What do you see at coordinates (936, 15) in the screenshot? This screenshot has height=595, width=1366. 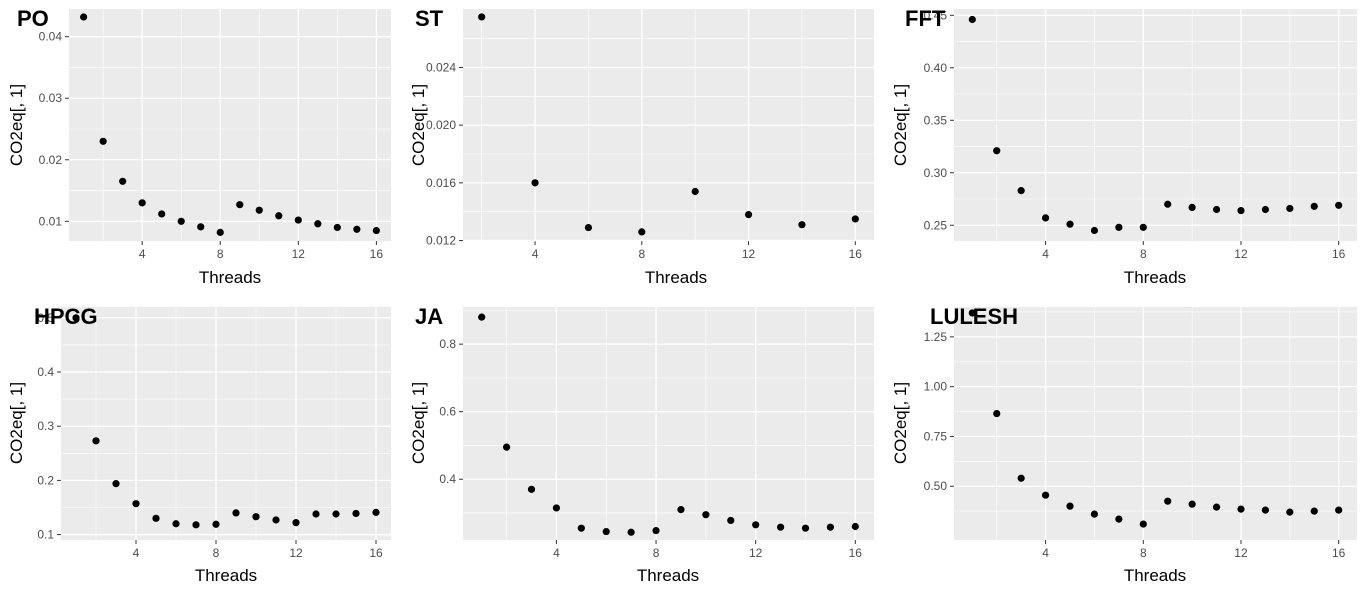 I see `y-tick-label: 0.45` at bounding box center [936, 15].